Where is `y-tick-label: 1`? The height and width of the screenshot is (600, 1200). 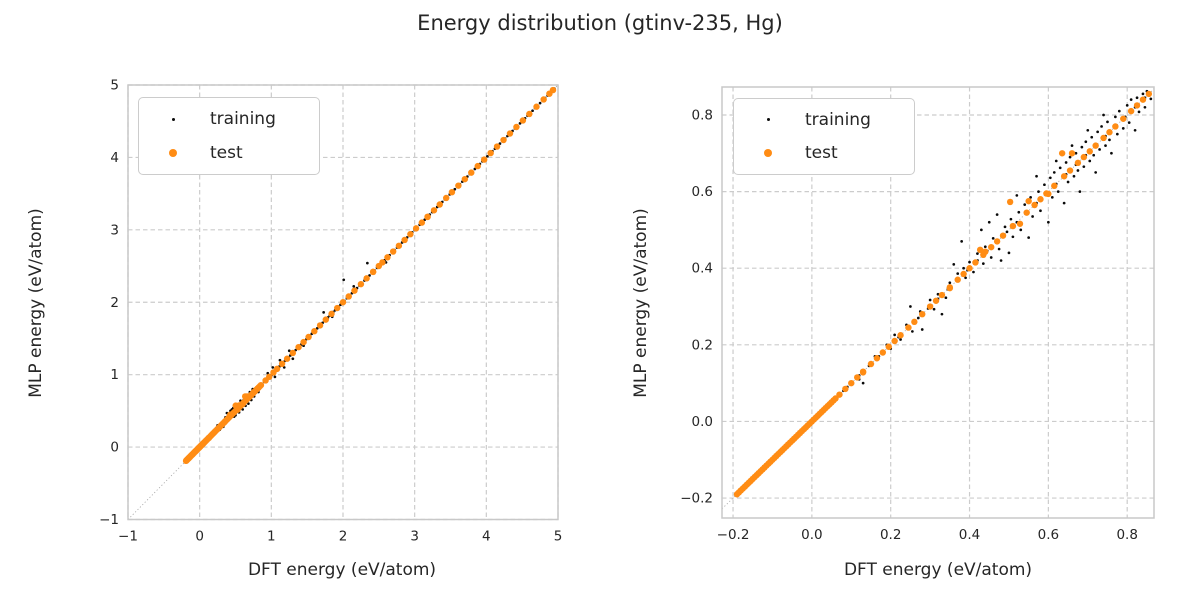
y-tick-label: 1 is located at coordinates (114, 375).